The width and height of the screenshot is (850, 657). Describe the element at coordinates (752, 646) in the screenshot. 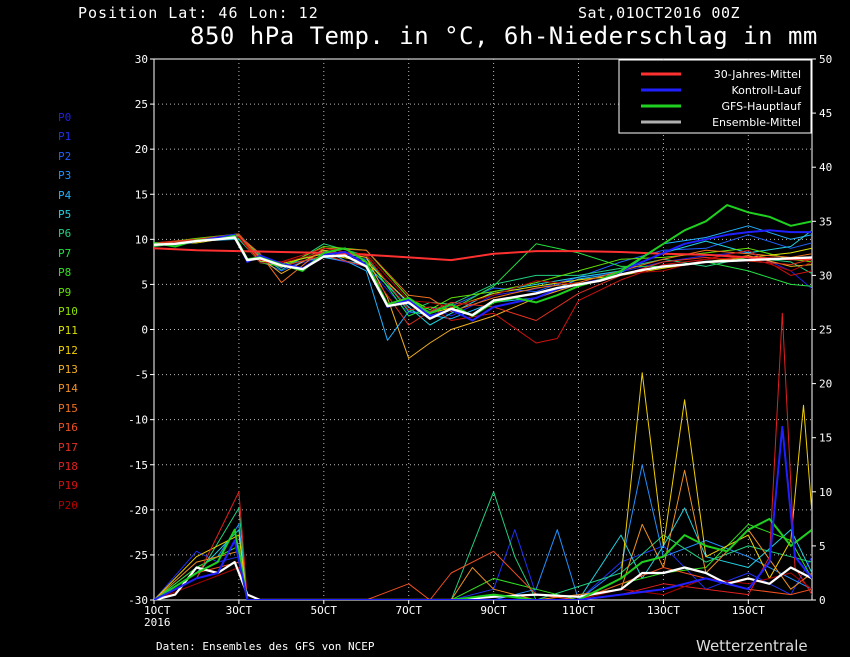

I see `brand-label: Wetterzentrale` at that location.